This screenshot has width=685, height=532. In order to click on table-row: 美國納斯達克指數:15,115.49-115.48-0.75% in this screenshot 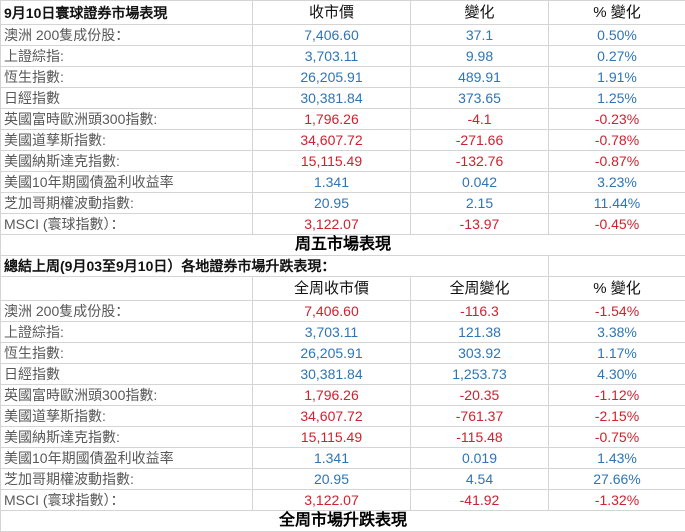, I will do `click(343, 437)`.